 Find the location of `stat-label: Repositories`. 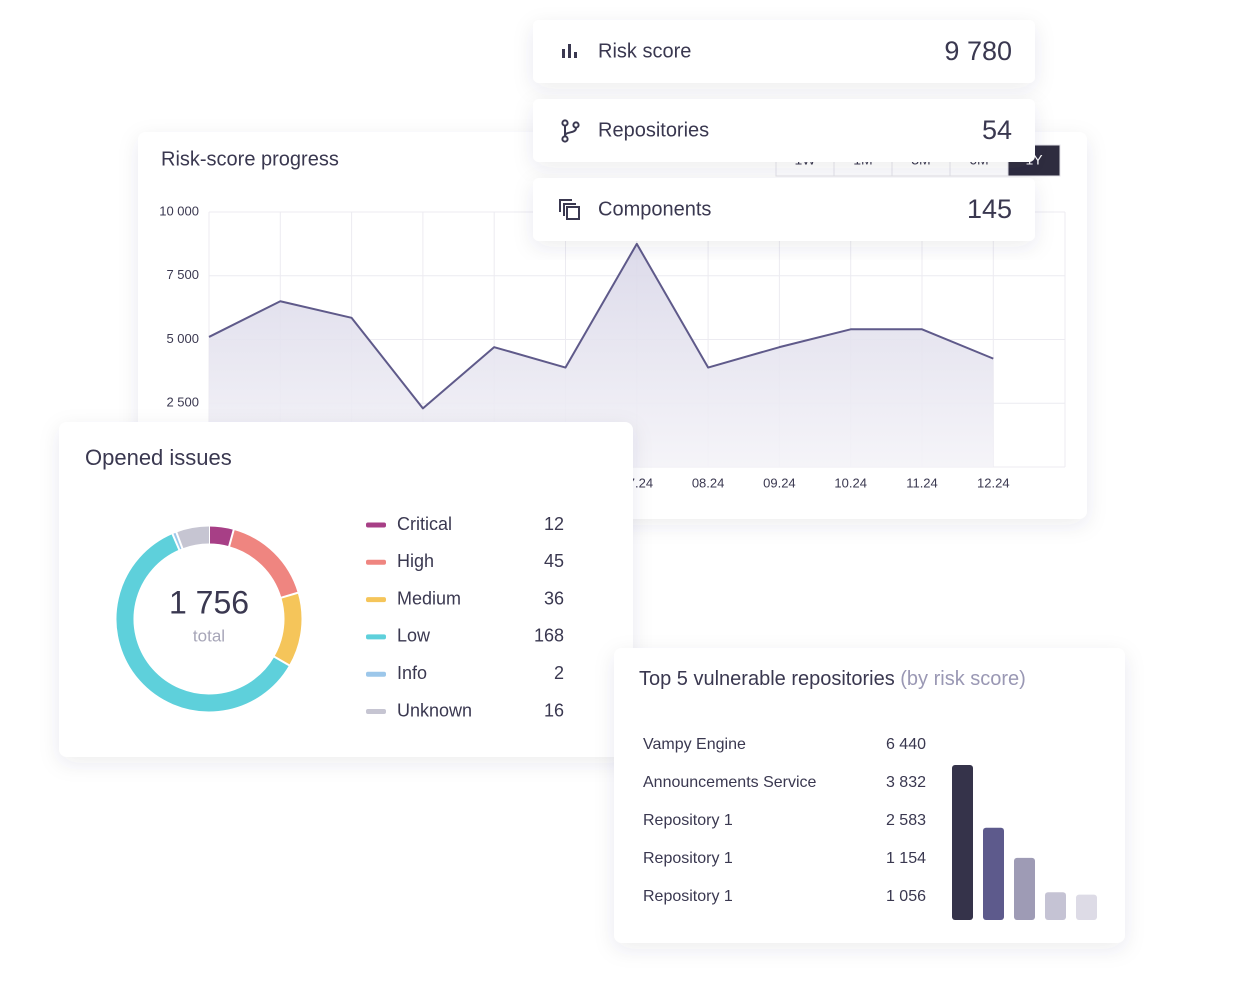

stat-label: Repositories is located at coordinates (653, 130).